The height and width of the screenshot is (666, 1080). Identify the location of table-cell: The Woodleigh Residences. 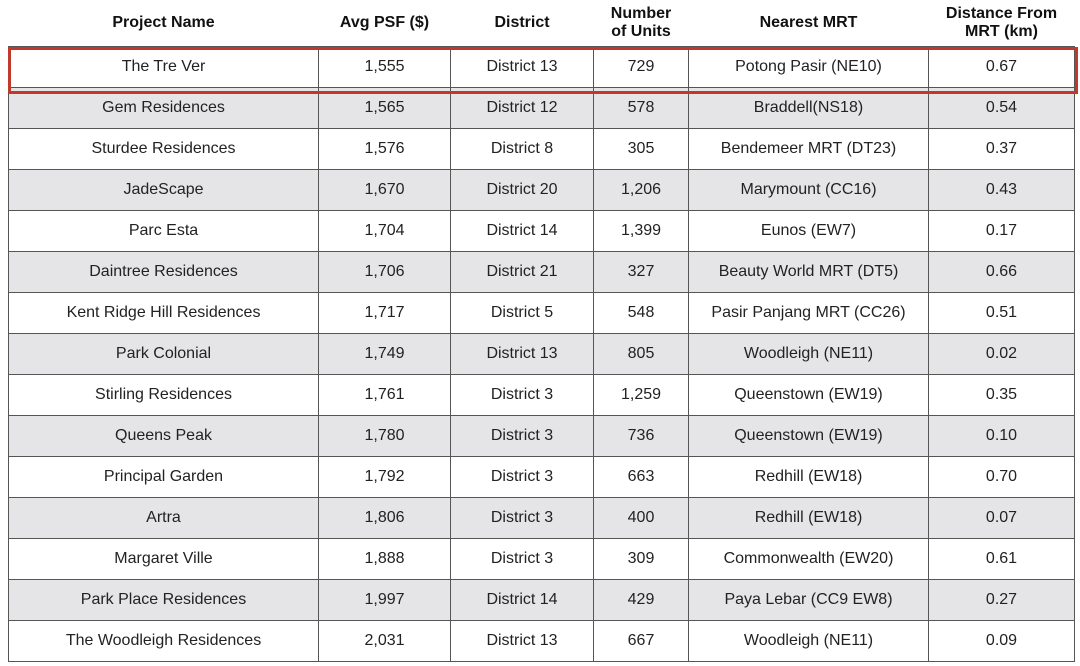
(163, 641).